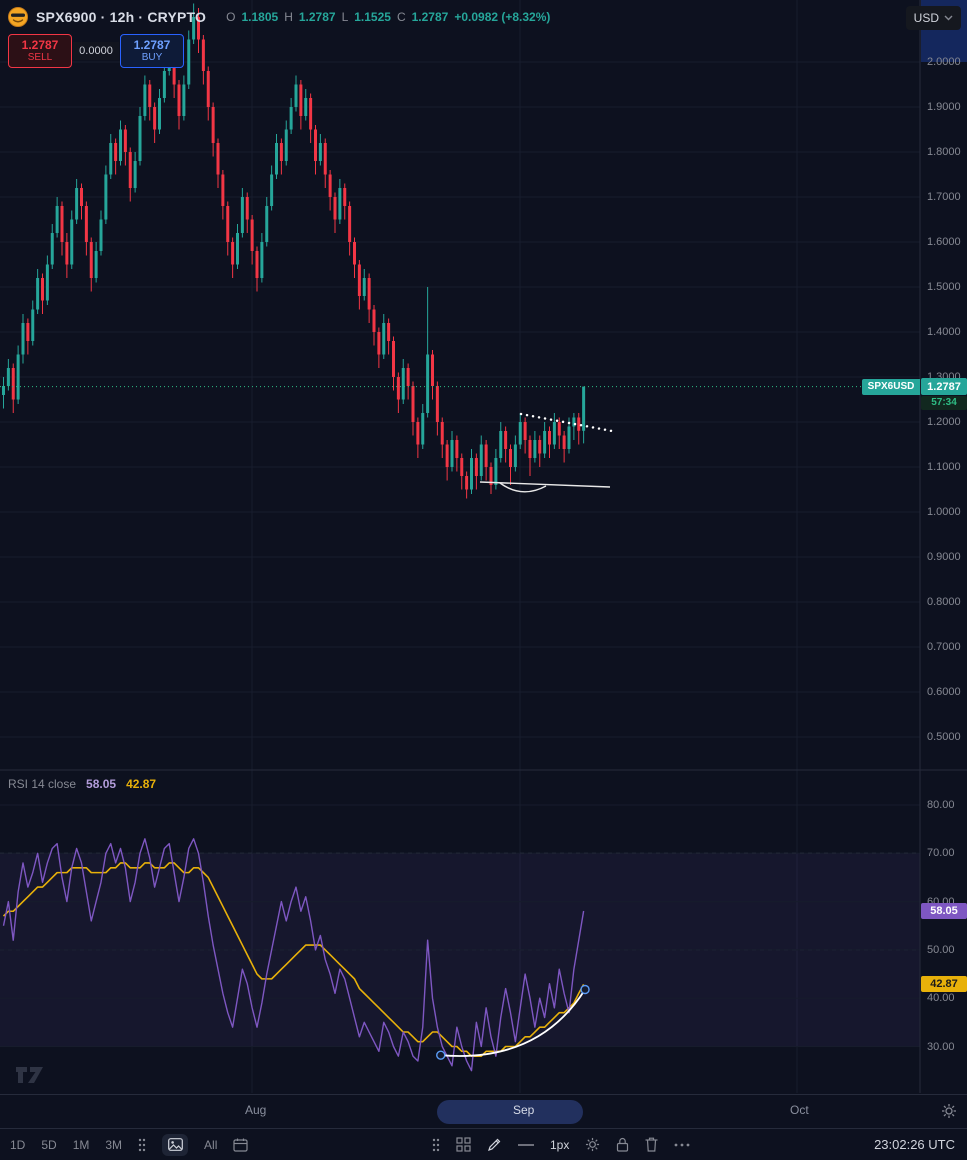  I want to click on open-label: O, so click(231, 17).